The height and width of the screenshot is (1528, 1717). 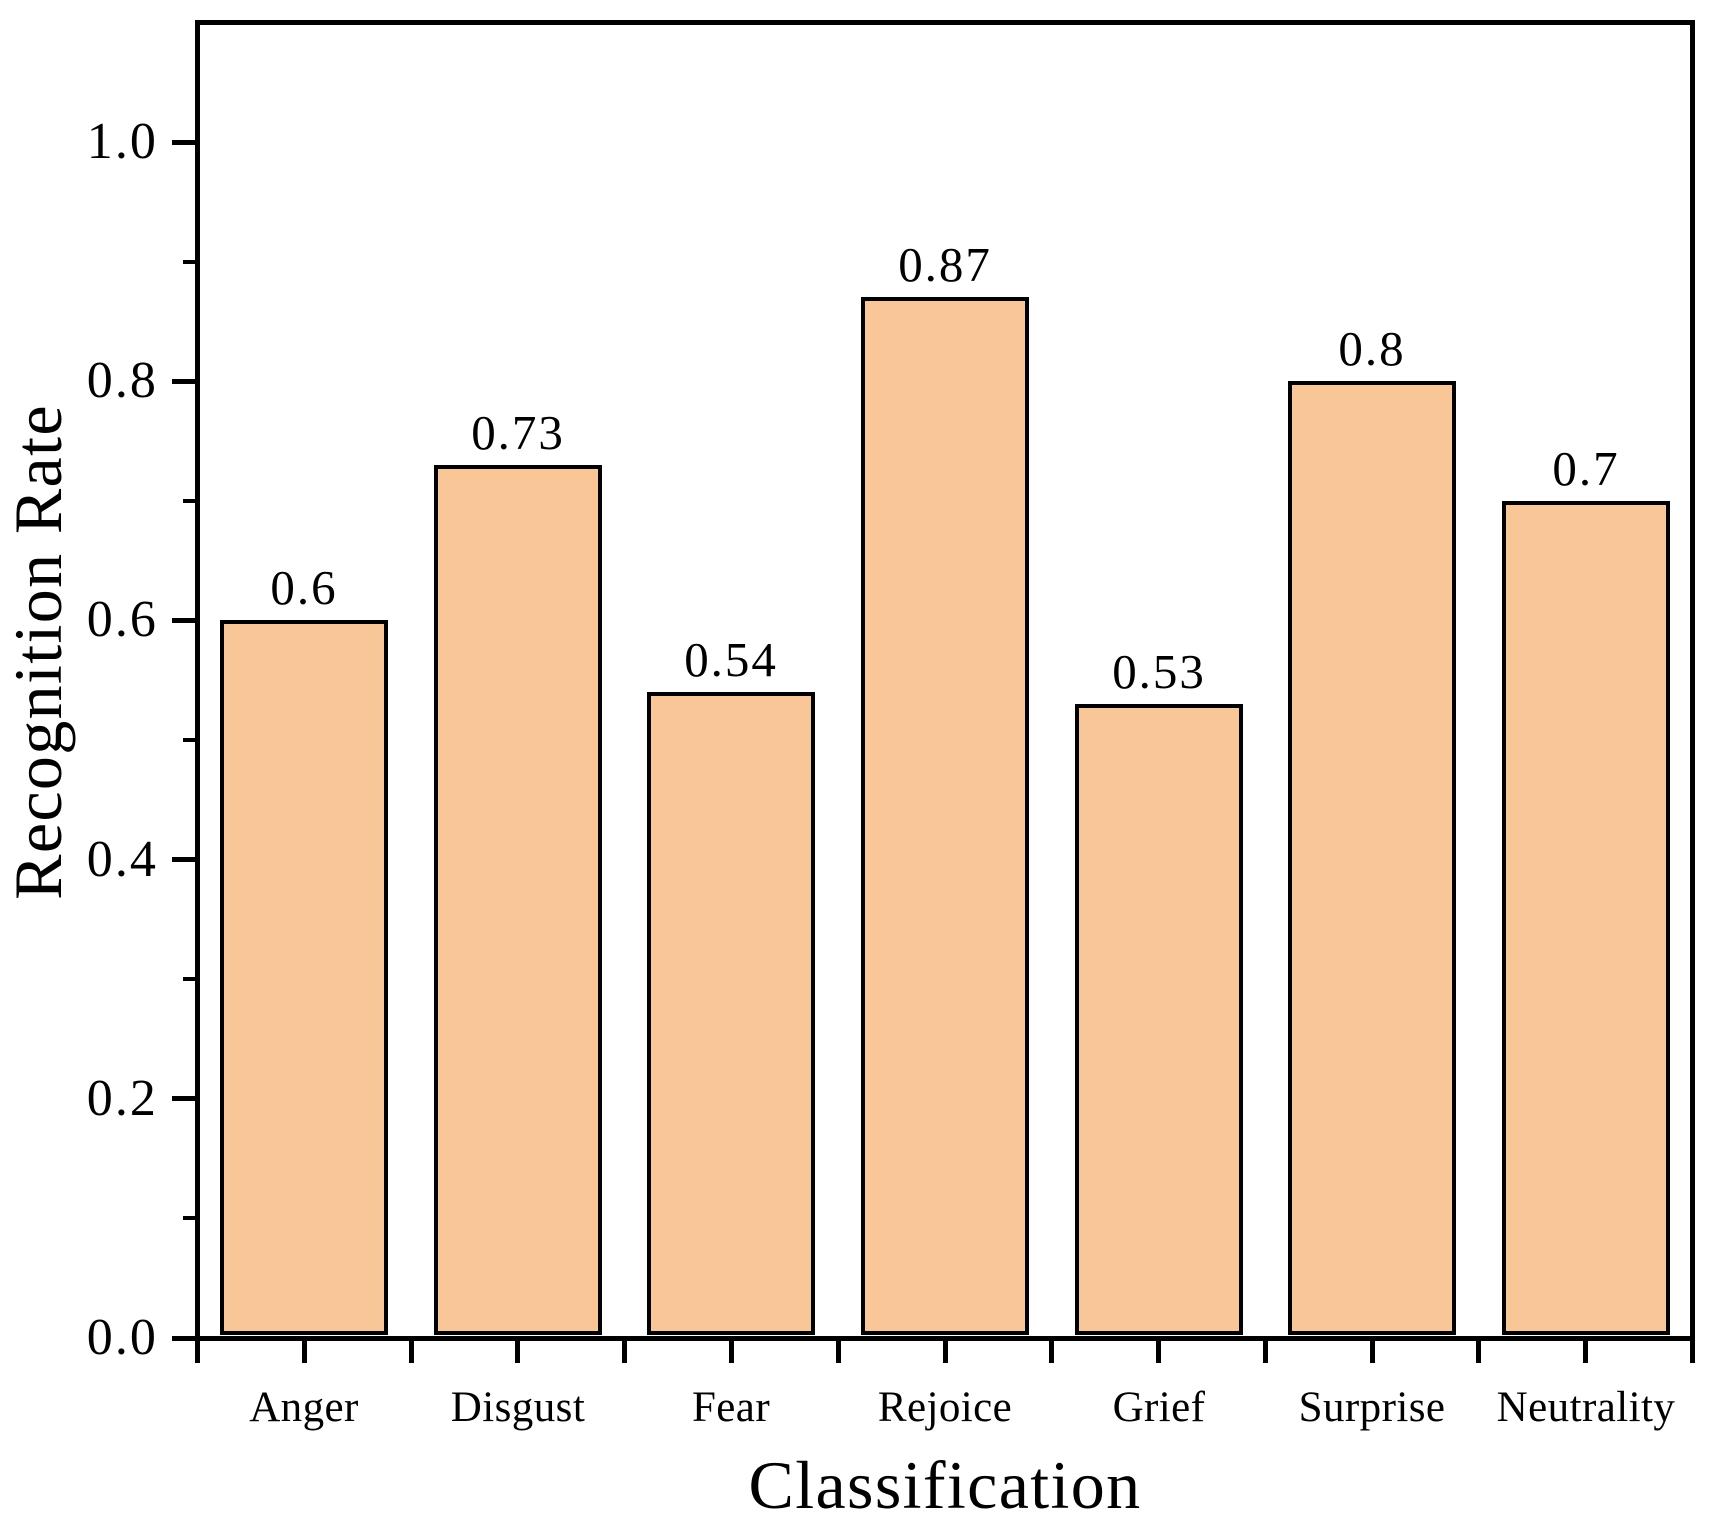 What do you see at coordinates (38, 652) in the screenshot?
I see `y-axis-title: Recognition Rate` at bounding box center [38, 652].